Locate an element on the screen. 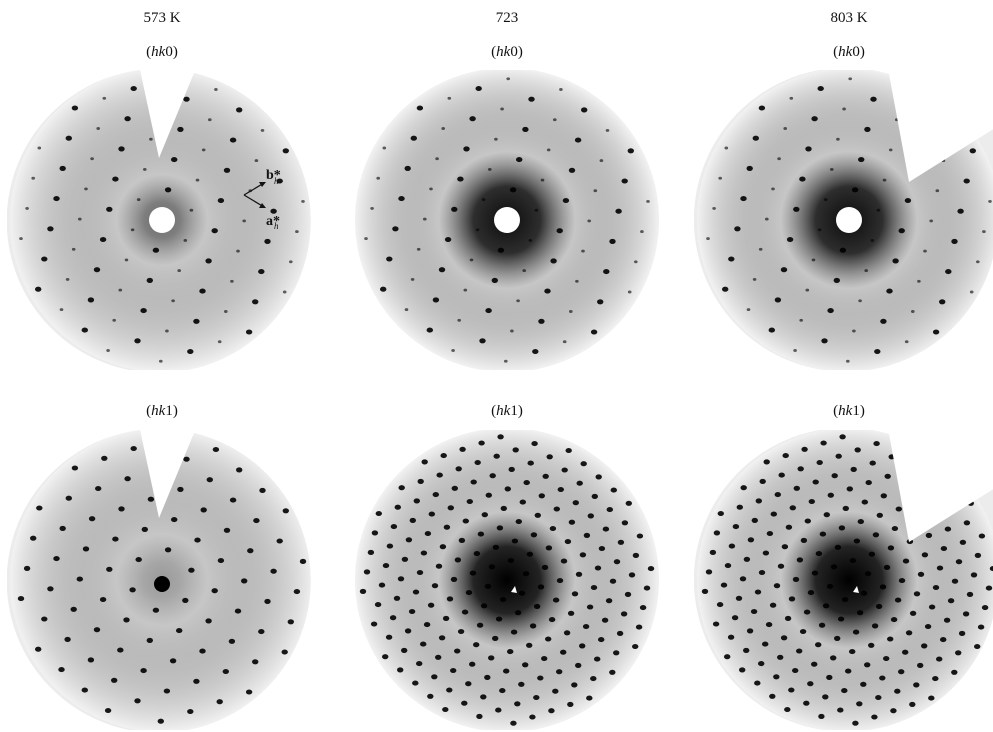 Image resolution: width=993 pixels, height=732 pixels. diffraction-pattern-hk0-573: b* h a* h is located at coordinates (162, 220).